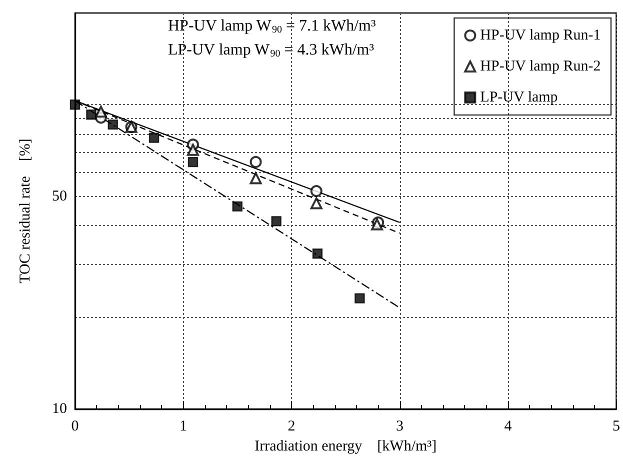 The height and width of the screenshot is (460, 623). Describe the element at coordinates (59, 409) in the screenshot. I see `y-tick-label: 10` at that location.